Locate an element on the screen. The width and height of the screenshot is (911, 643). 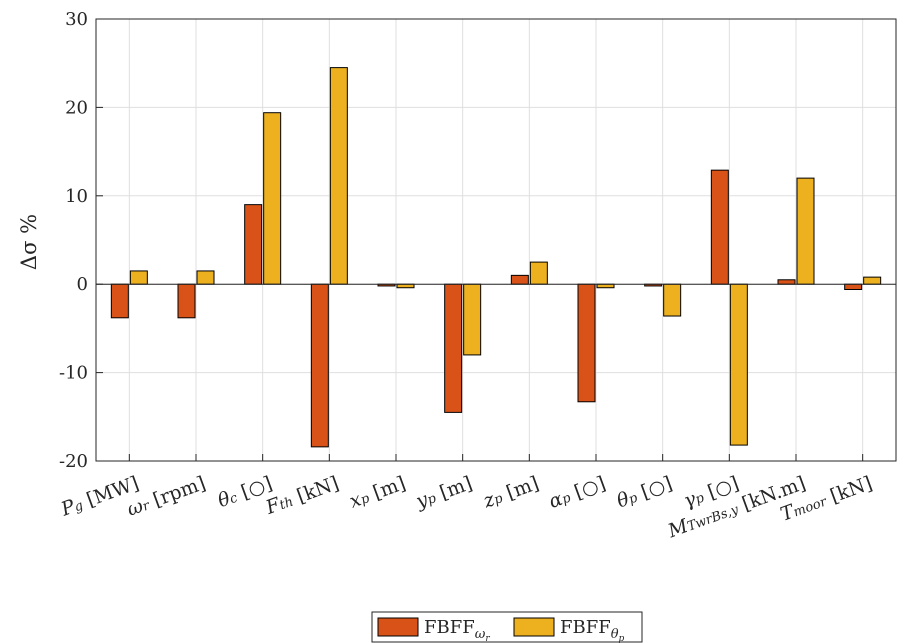
x-tick-label: αp[○] is located at coordinates (577, 492).